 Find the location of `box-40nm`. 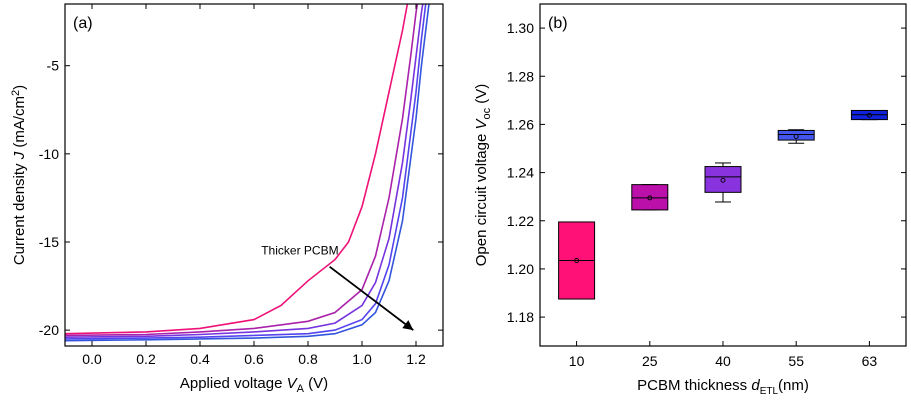

box-40nm is located at coordinates (723, 182).